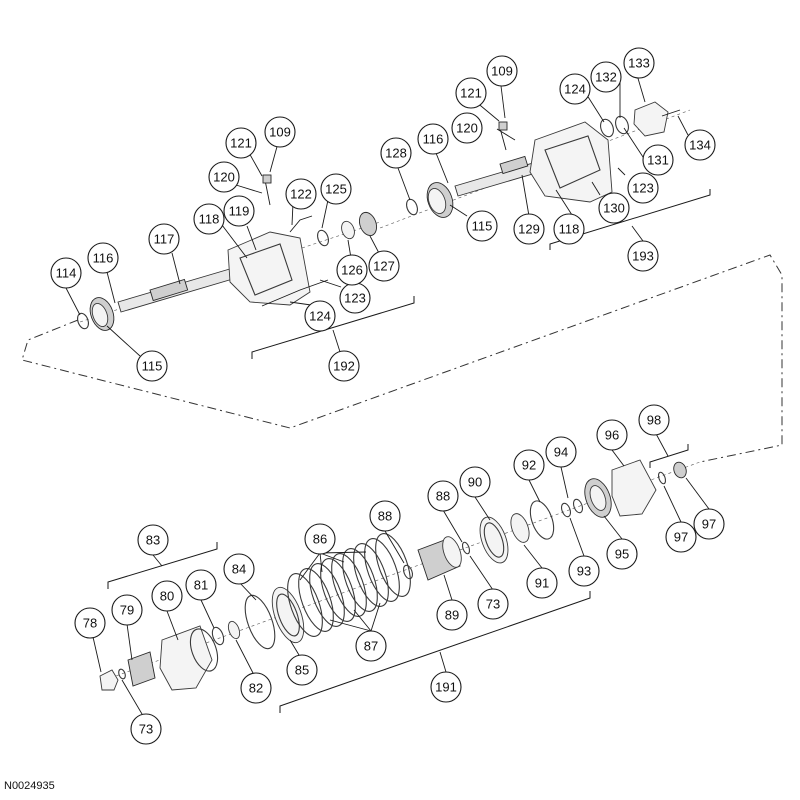 The width and height of the screenshot is (800, 800). I want to click on callout-label: 89, so click(452, 615).